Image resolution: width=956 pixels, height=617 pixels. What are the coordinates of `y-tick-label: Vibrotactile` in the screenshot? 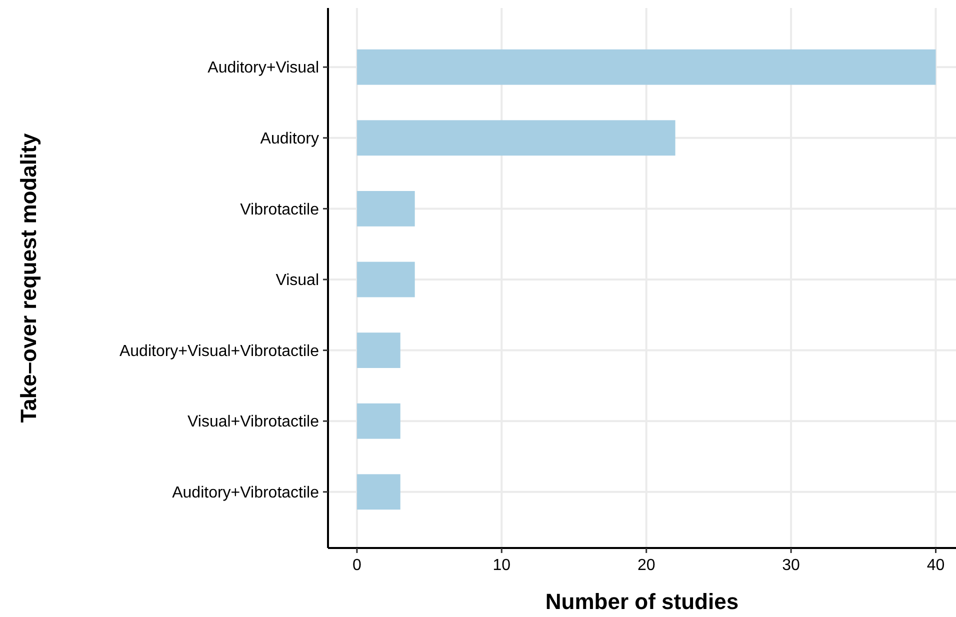 It's located at (280, 209).